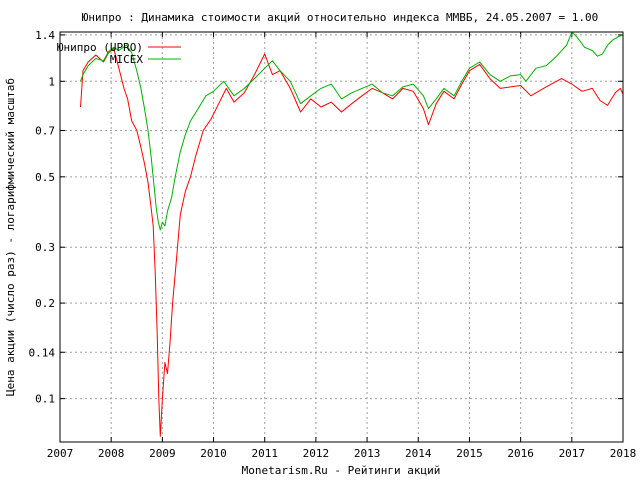  I want to click on y-tick-label: 0.7, so click(45, 130).